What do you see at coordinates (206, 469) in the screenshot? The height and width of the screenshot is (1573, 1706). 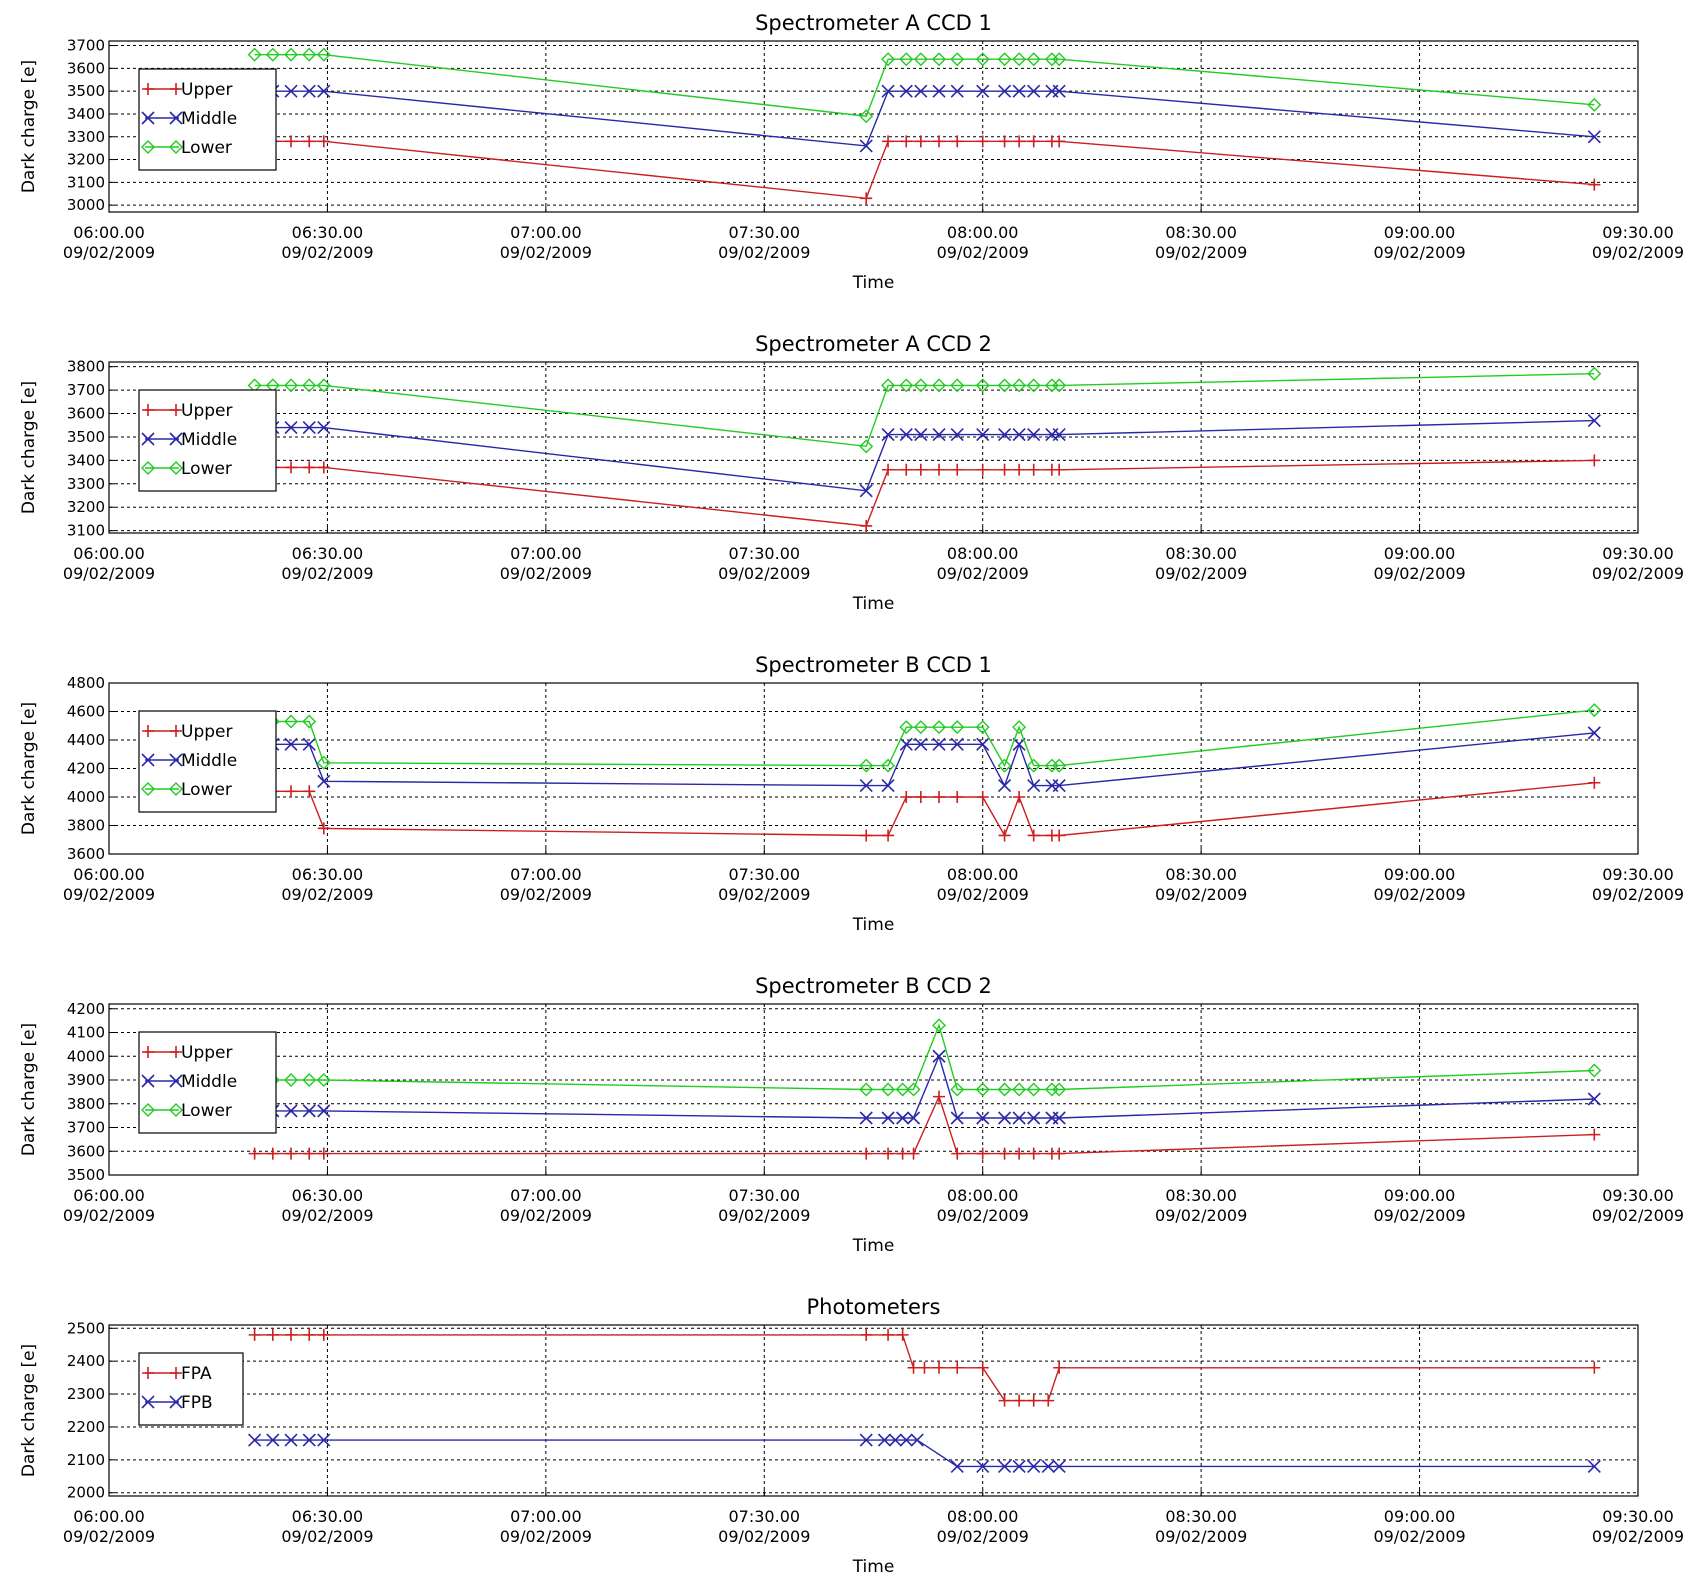 I see `legend-label: Lower` at bounding box center [206, 469].